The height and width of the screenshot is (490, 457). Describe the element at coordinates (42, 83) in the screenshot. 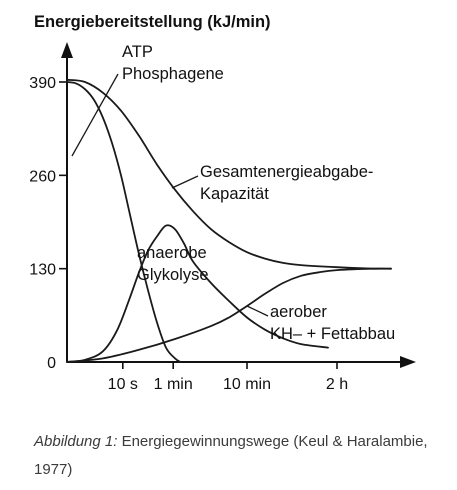

I see `y-tick-label: 390` at that location.